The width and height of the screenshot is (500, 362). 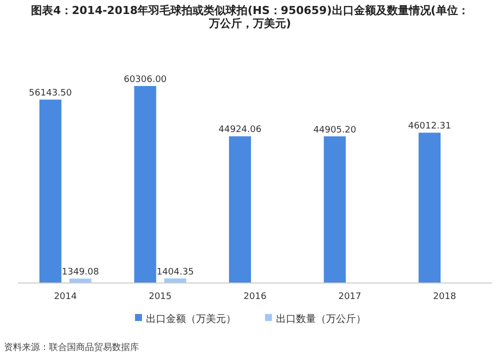 I want to click on data-label: 1404.35, so click(x=175, y=272).